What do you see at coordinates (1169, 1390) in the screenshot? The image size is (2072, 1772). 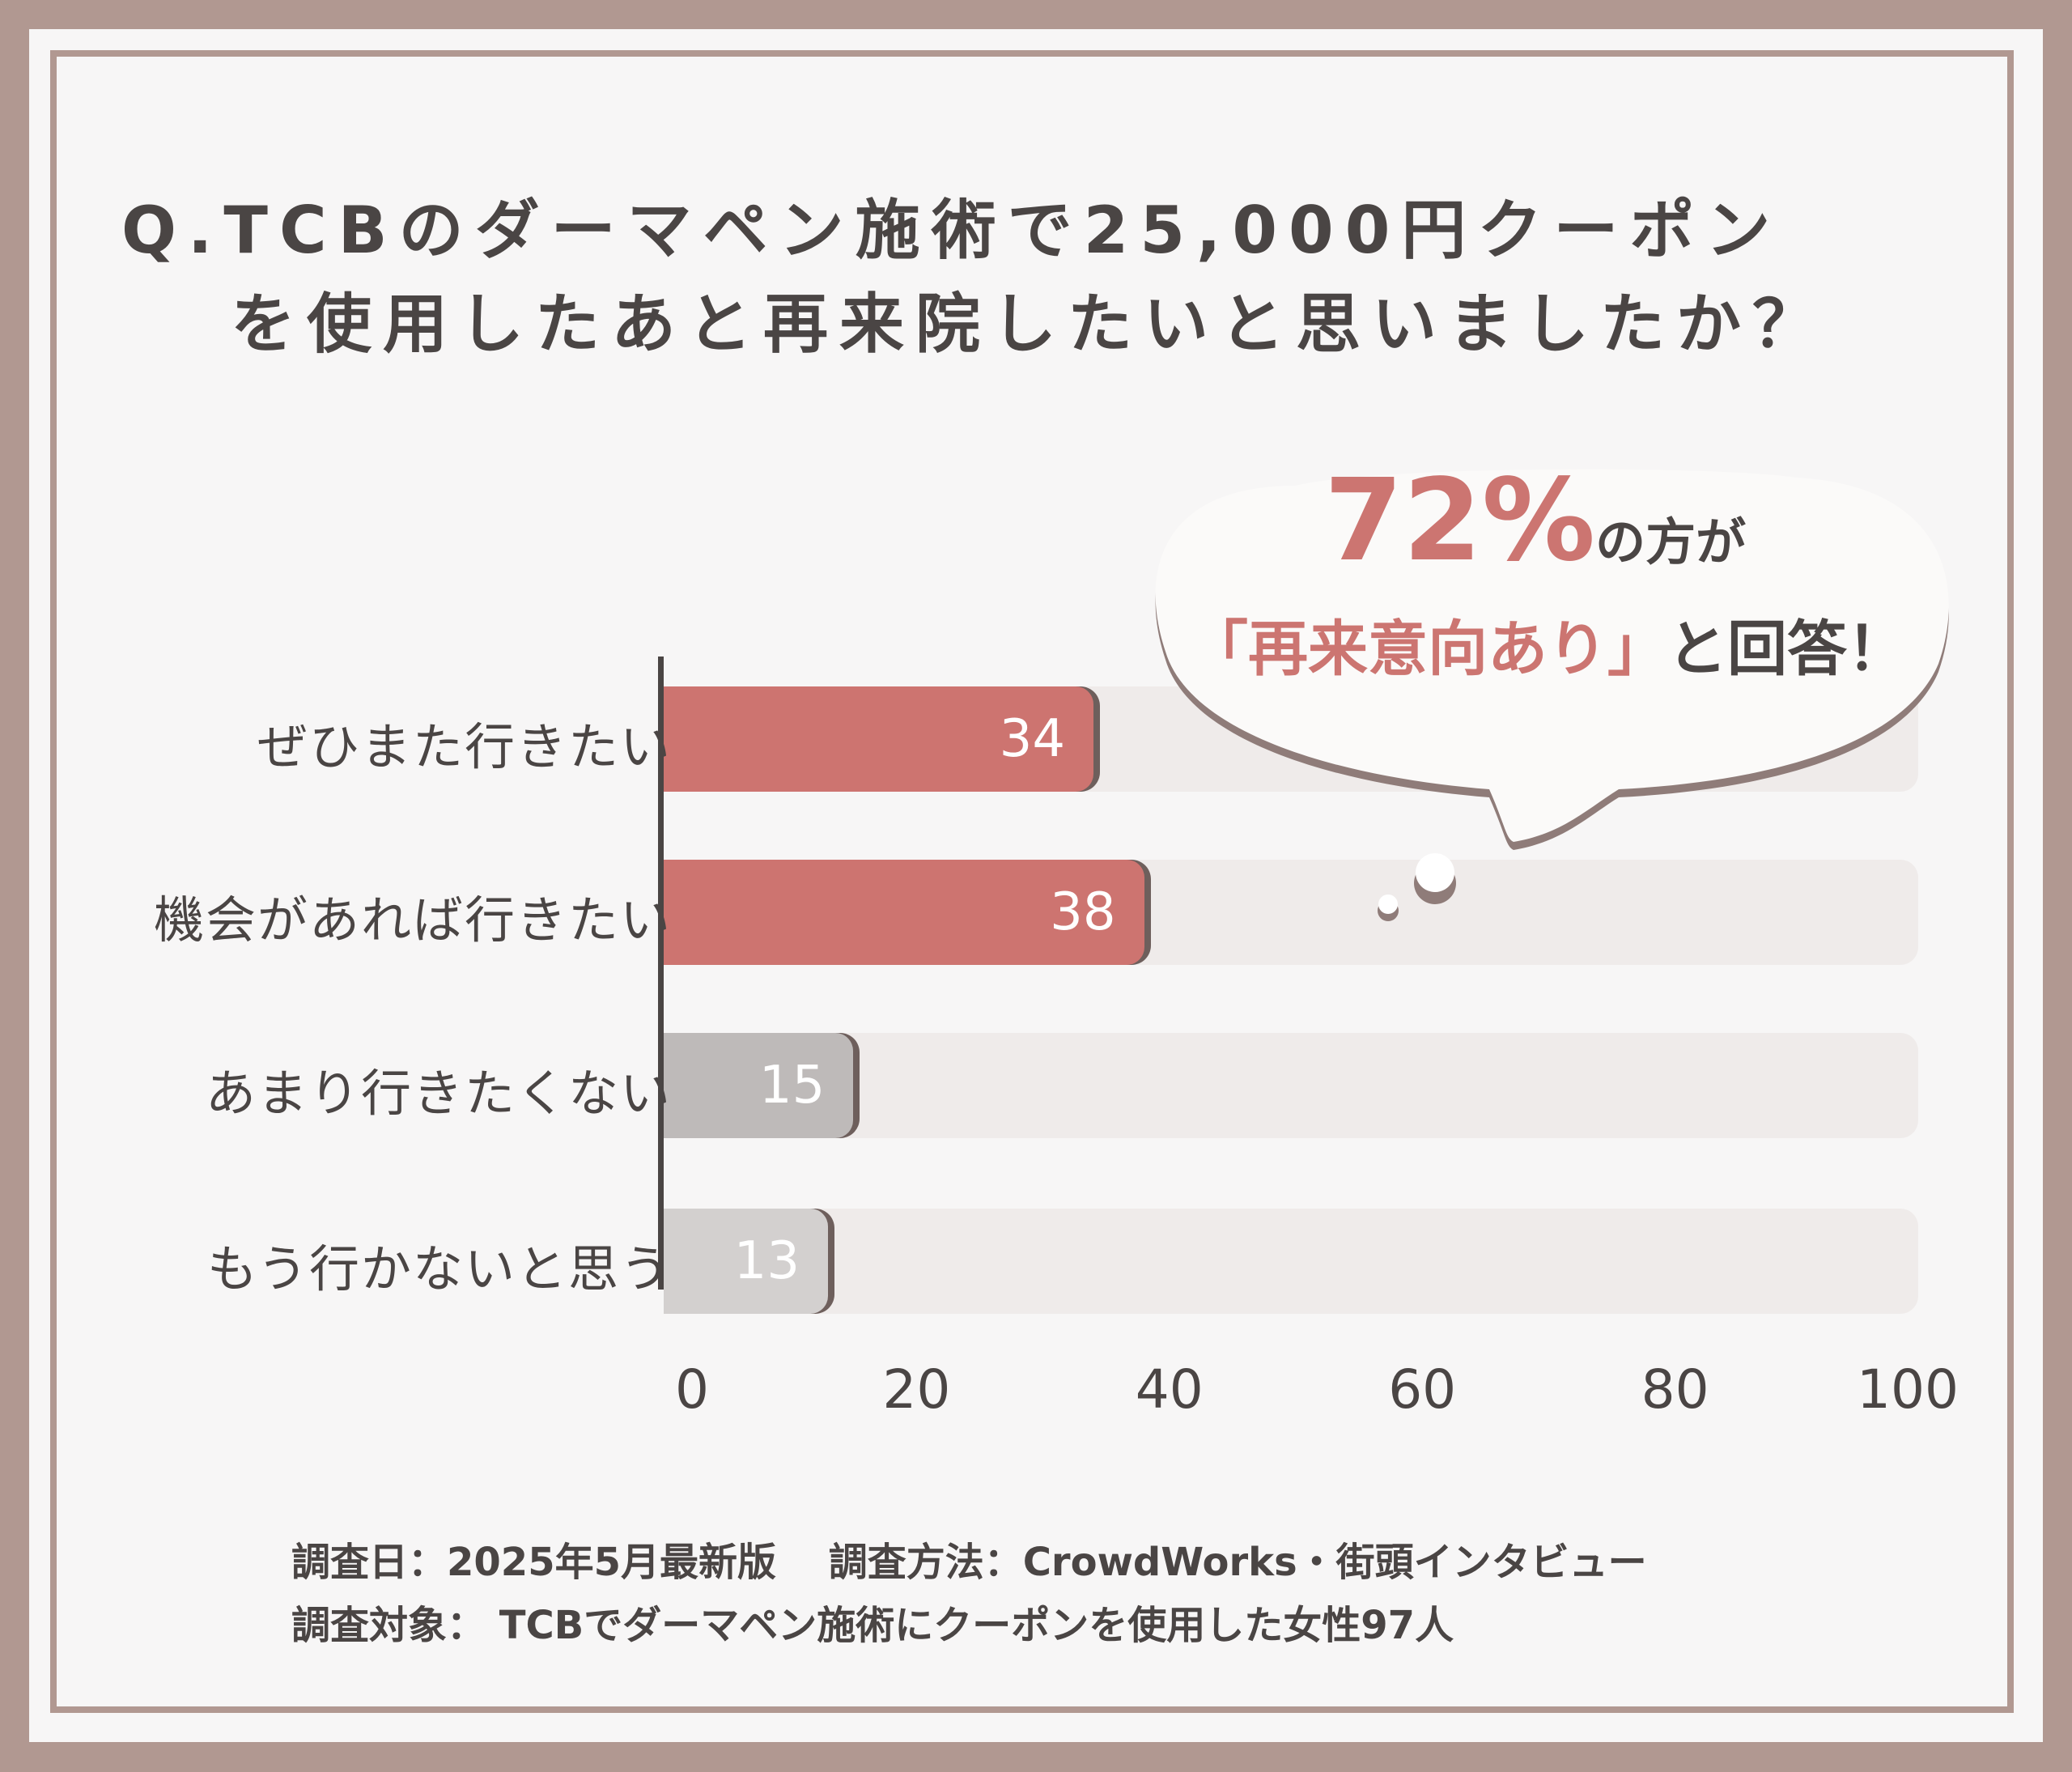 I see `x-tick-label: 40` at bounding box center [1169, 1390].